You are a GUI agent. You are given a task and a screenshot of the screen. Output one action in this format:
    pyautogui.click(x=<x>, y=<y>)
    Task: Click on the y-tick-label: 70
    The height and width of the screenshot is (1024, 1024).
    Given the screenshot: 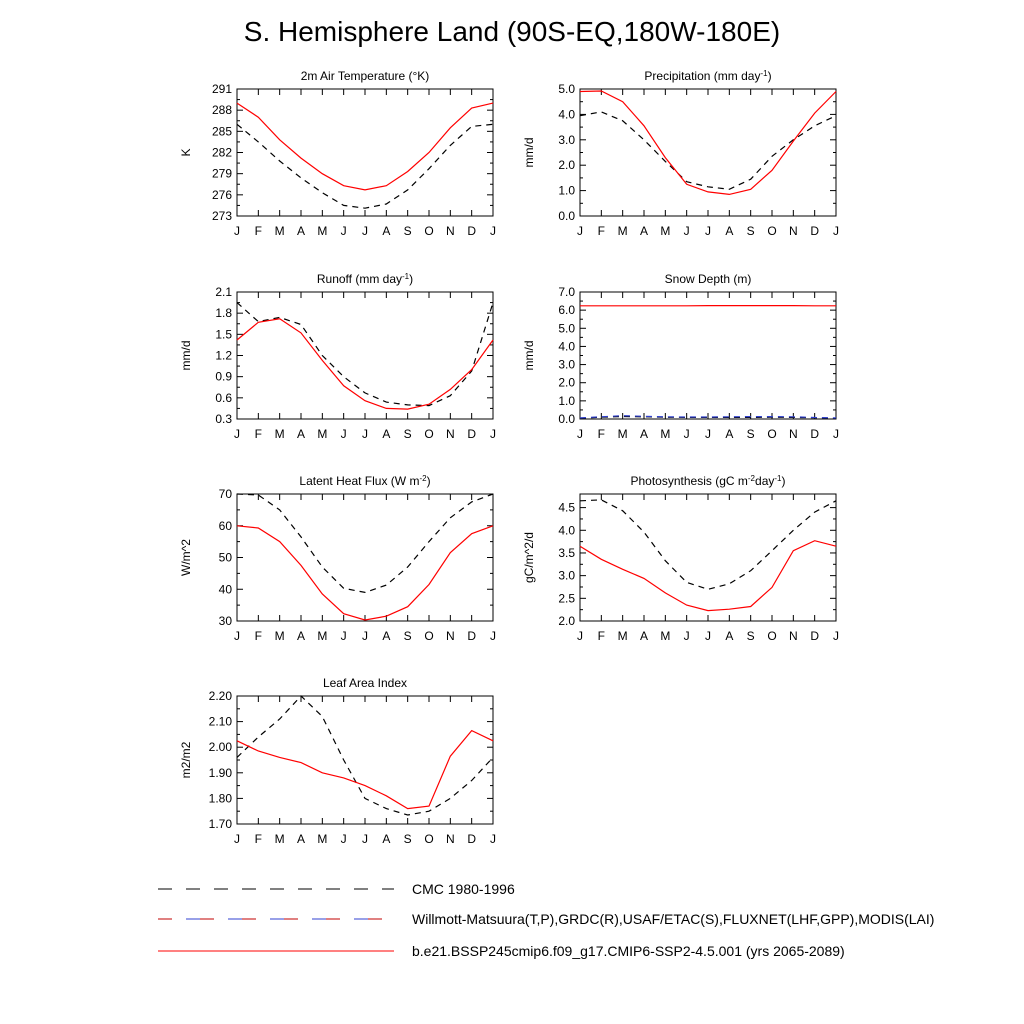 What is the action you would take?
    pyautogui.click(x=226, y=494)
    